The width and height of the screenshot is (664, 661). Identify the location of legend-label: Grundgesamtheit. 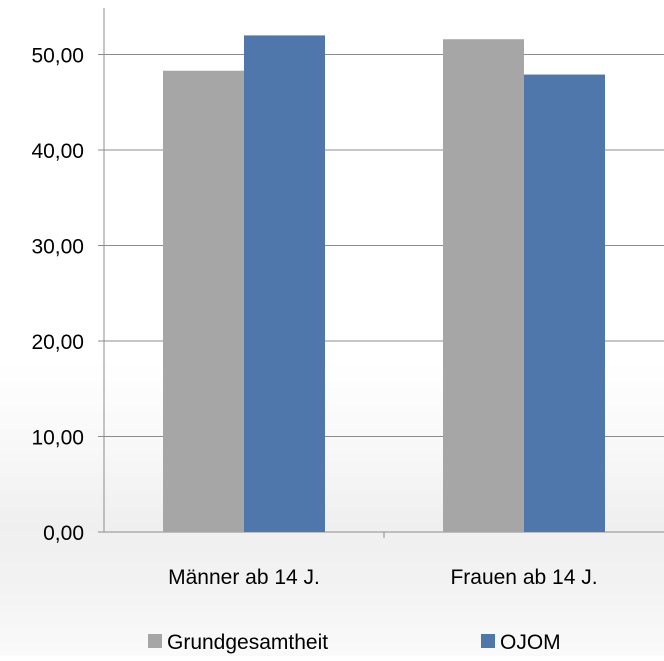
(247, 642).